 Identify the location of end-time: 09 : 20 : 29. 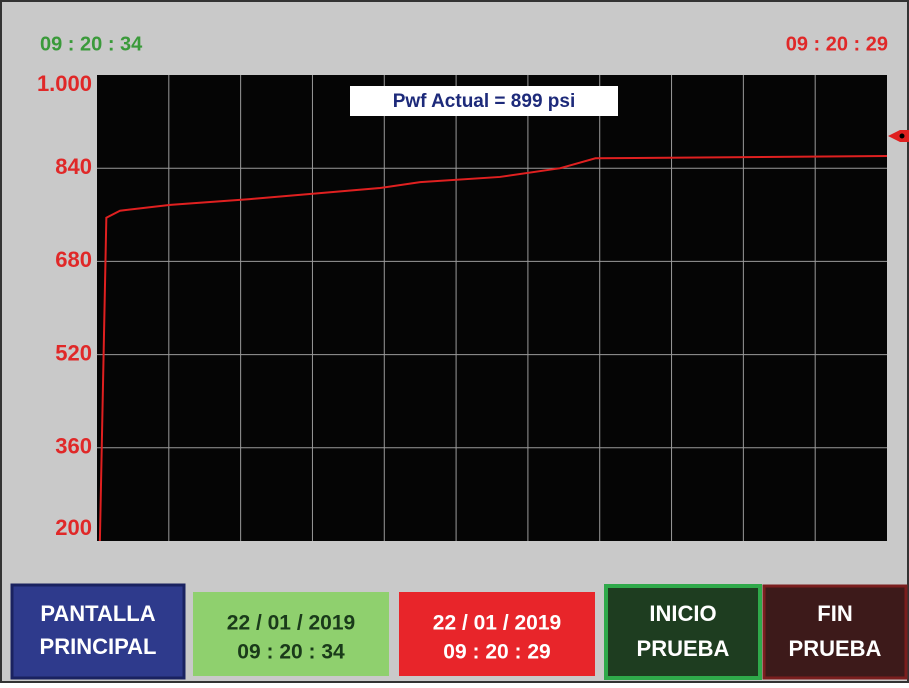
(496, 652).